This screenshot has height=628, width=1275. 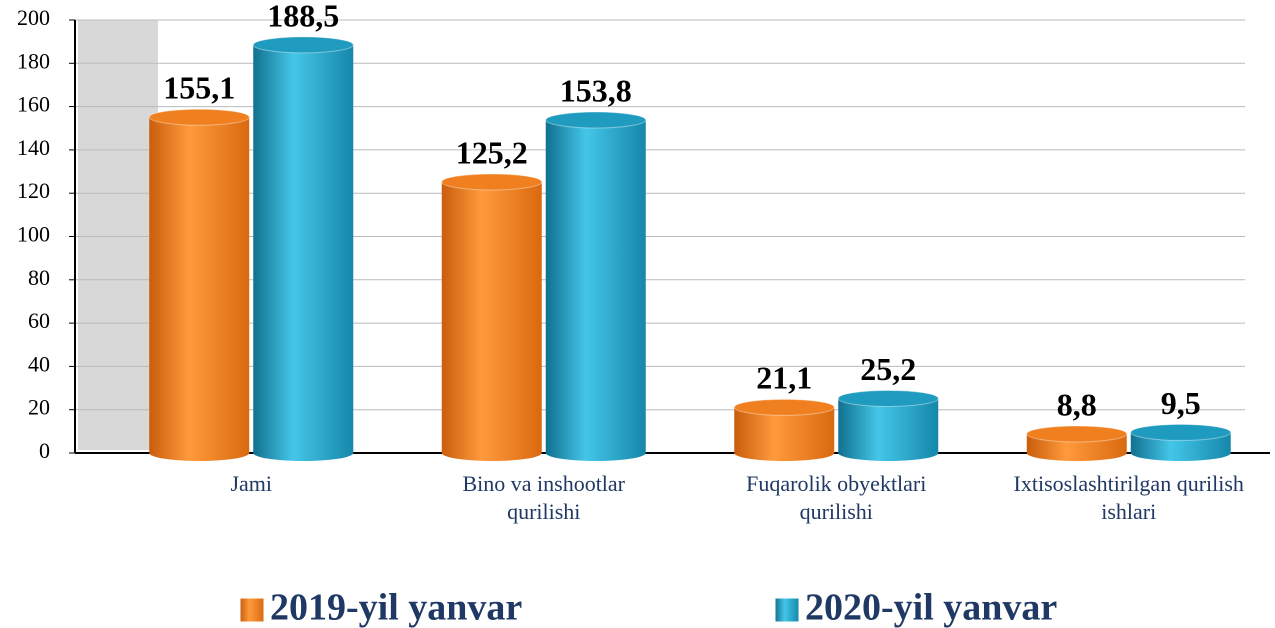 What do you see at coordinates (251, 483) in the screenshot?
I see `x-tick-label: Jami` at bounding box center [251, 483].